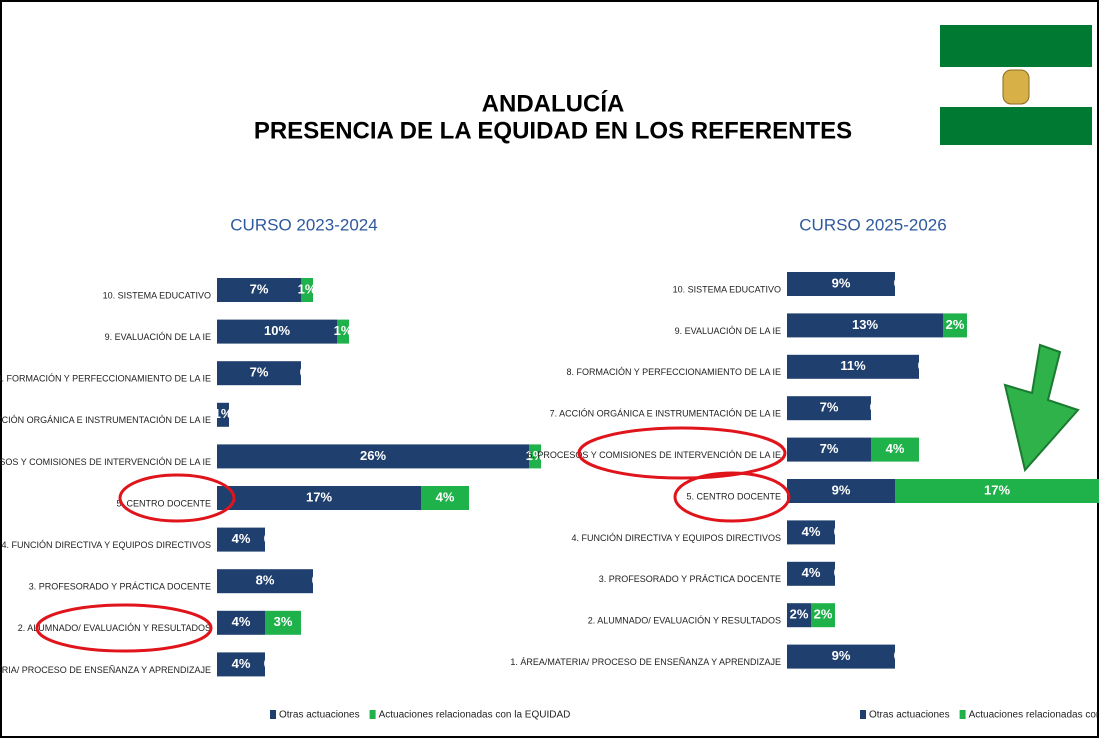 The width and height of the screenshot is (1099, 738). What do you see at coordinates (733, 496) in the screenshot?
I see `category-label: 5. CENTRO DOCENTE` at bounding box center [733, 496].